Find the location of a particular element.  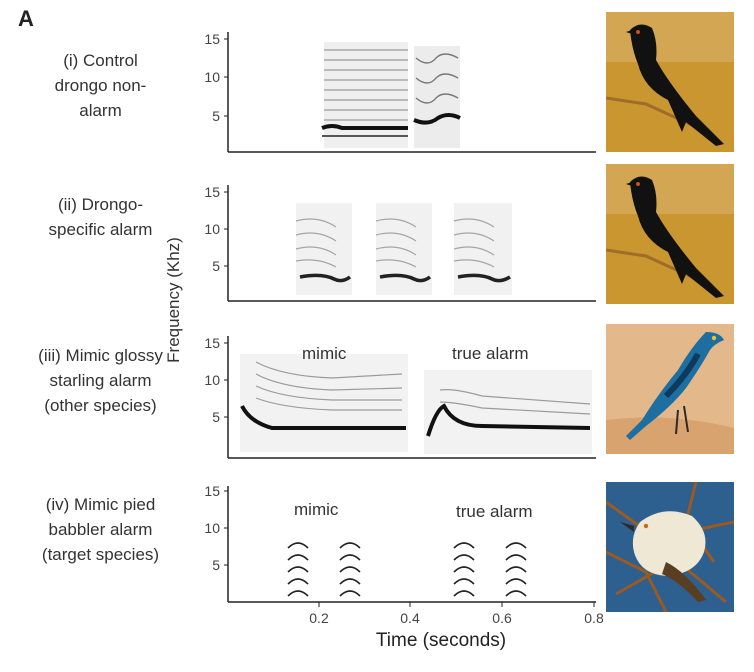

x-tick-label: 0.6 is located at coordinates (502, 618).